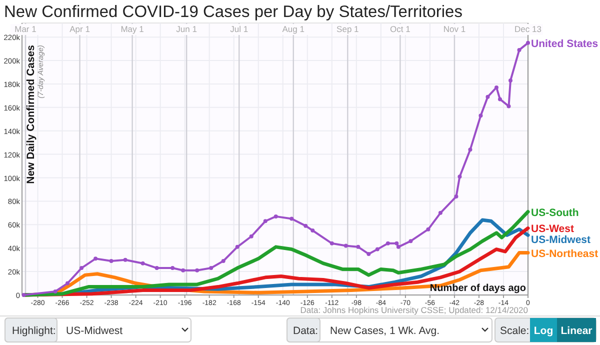 The height and width of the screenshot is (345, 600). I want to click on x2-tick-label: Oct 1, so click(400, 29).